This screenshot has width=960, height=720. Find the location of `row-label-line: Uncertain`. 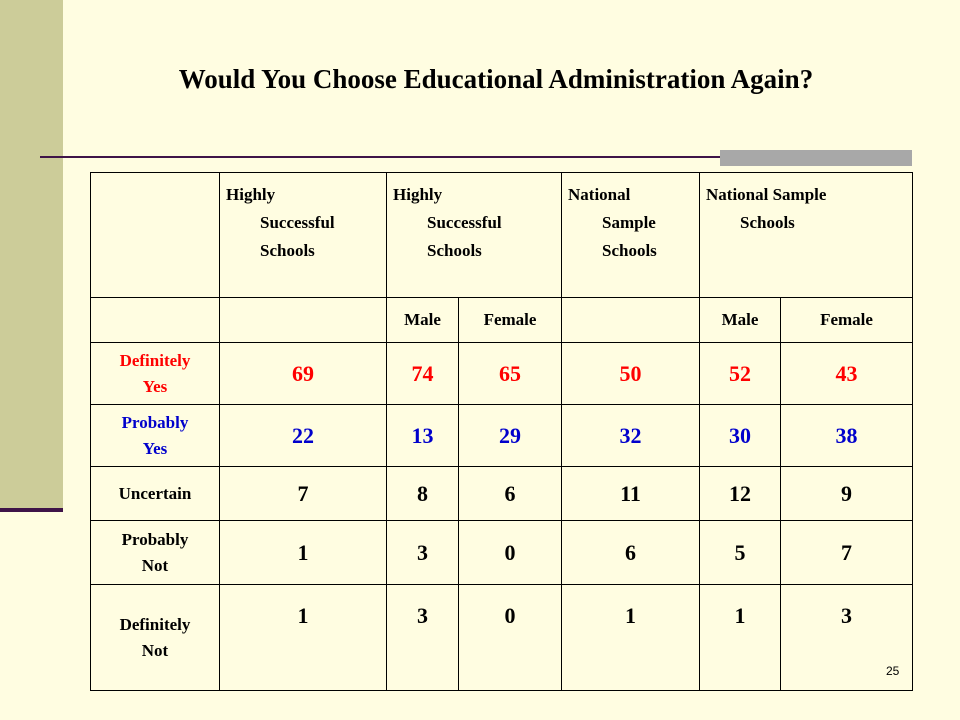

row-label-line: Uncertain is located at coordinates (155, 493).